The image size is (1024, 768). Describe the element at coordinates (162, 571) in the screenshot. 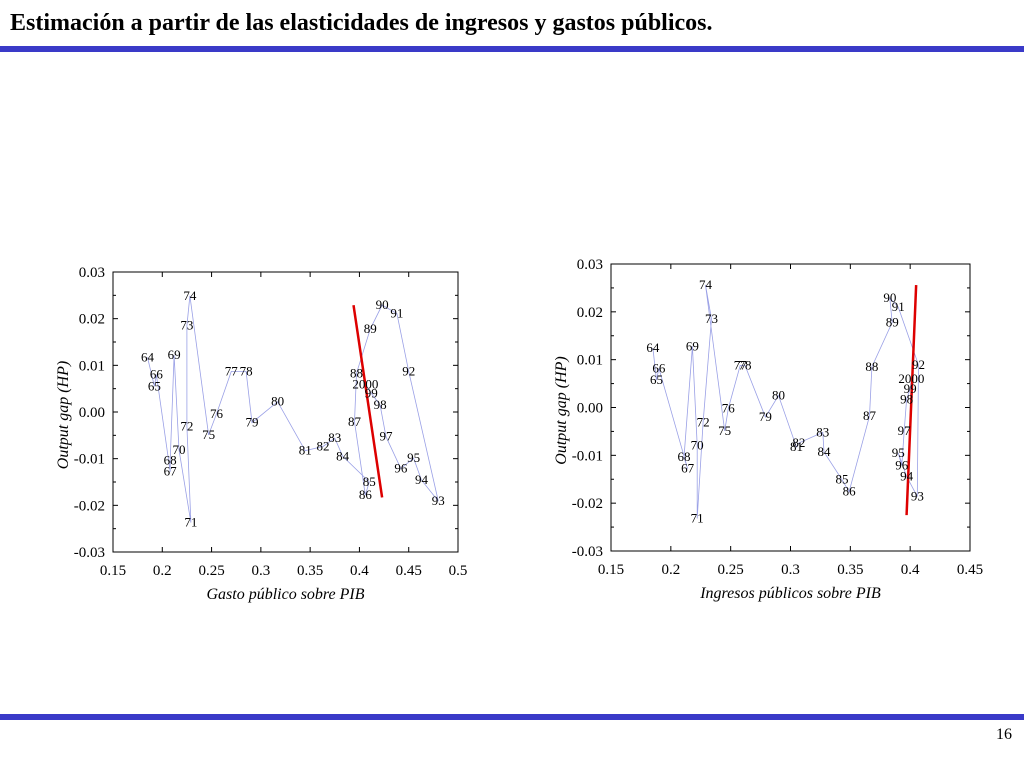

I see `x-tick-label: 0.2` at that location.